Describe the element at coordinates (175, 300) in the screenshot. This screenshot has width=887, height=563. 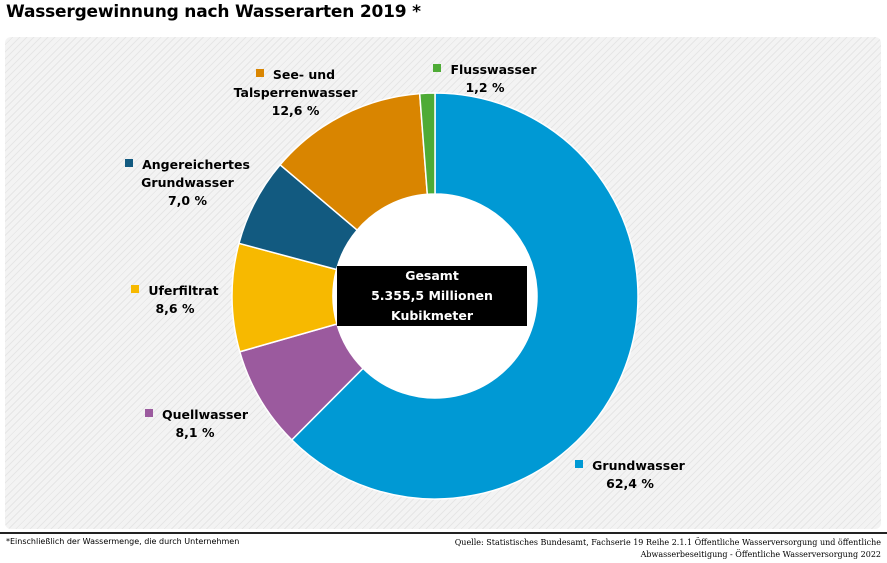
I see `label-uferfiltrat: Uferfiltrat 8,6 %` at that location.